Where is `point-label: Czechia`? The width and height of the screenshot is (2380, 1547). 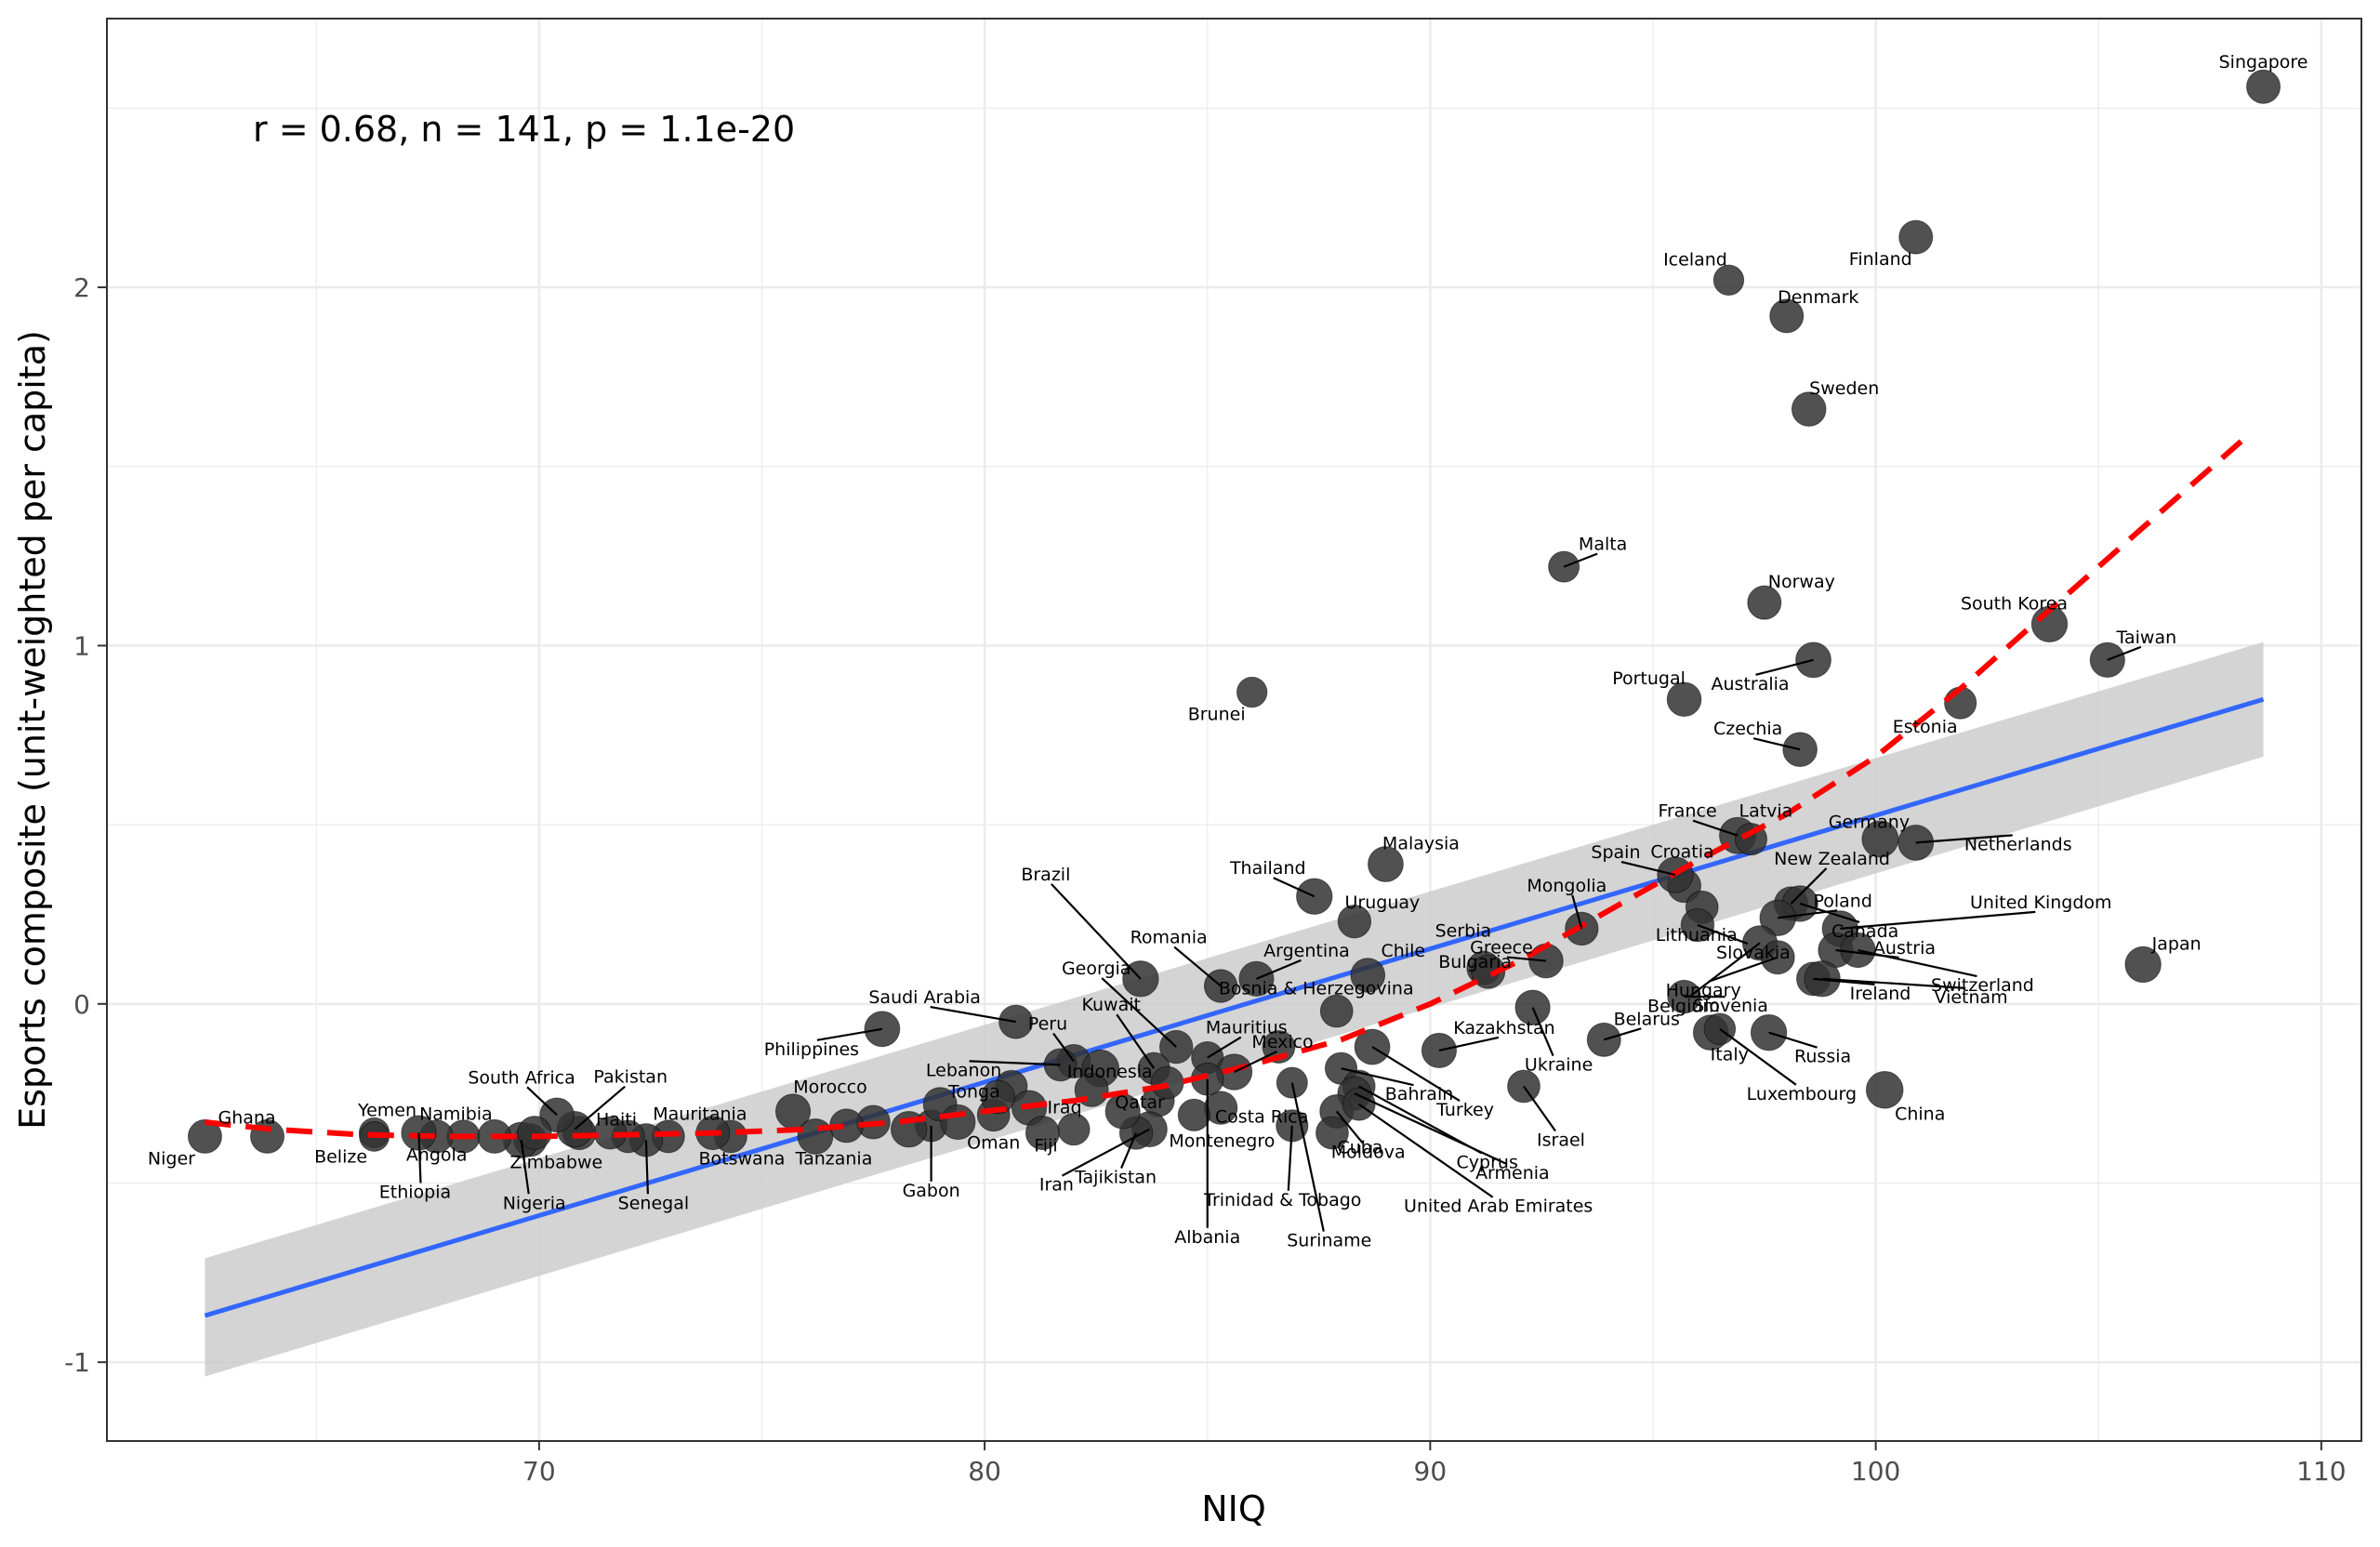
point-label: Czechia is located at coordinates (1747, 729).